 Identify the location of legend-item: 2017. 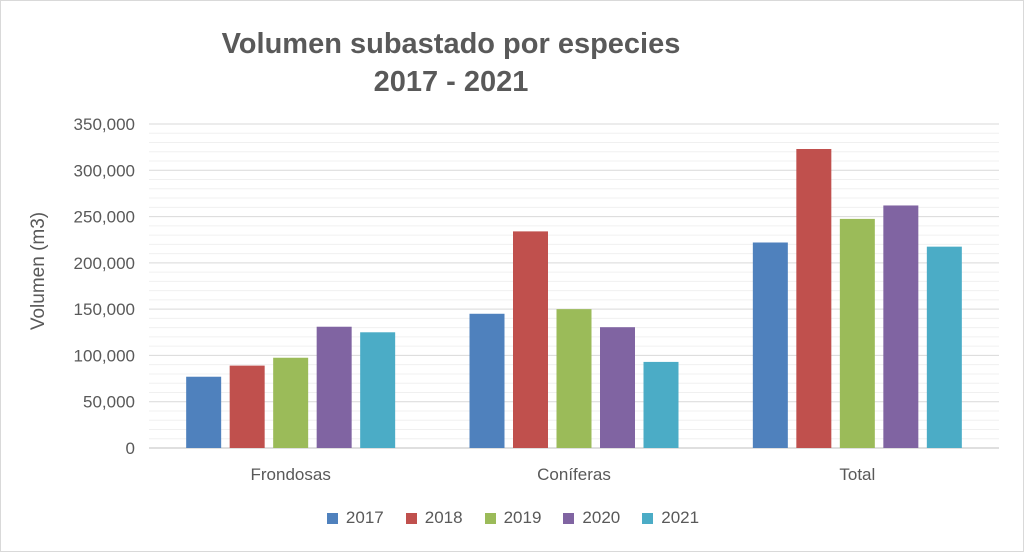
(355, 518).